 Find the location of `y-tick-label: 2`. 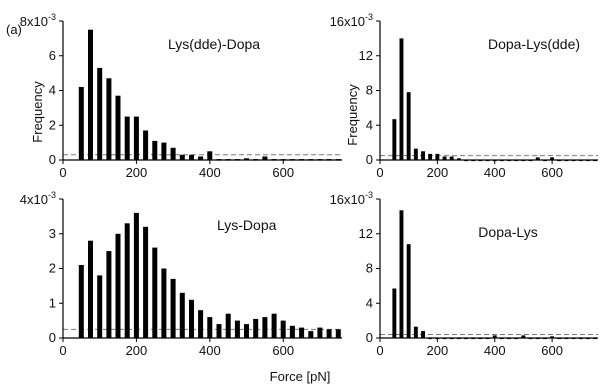

y-tick-label: 2 is located at coordinates (52, 124).